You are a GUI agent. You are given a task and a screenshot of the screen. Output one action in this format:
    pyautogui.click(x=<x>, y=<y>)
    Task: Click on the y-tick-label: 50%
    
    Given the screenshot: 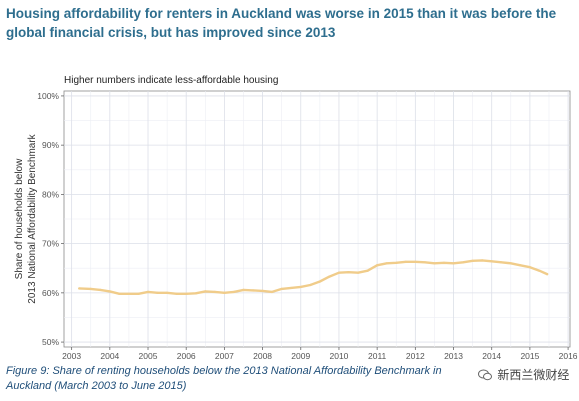 What is the action you would take?
    pyautogui.click(x=50, y=342)
    